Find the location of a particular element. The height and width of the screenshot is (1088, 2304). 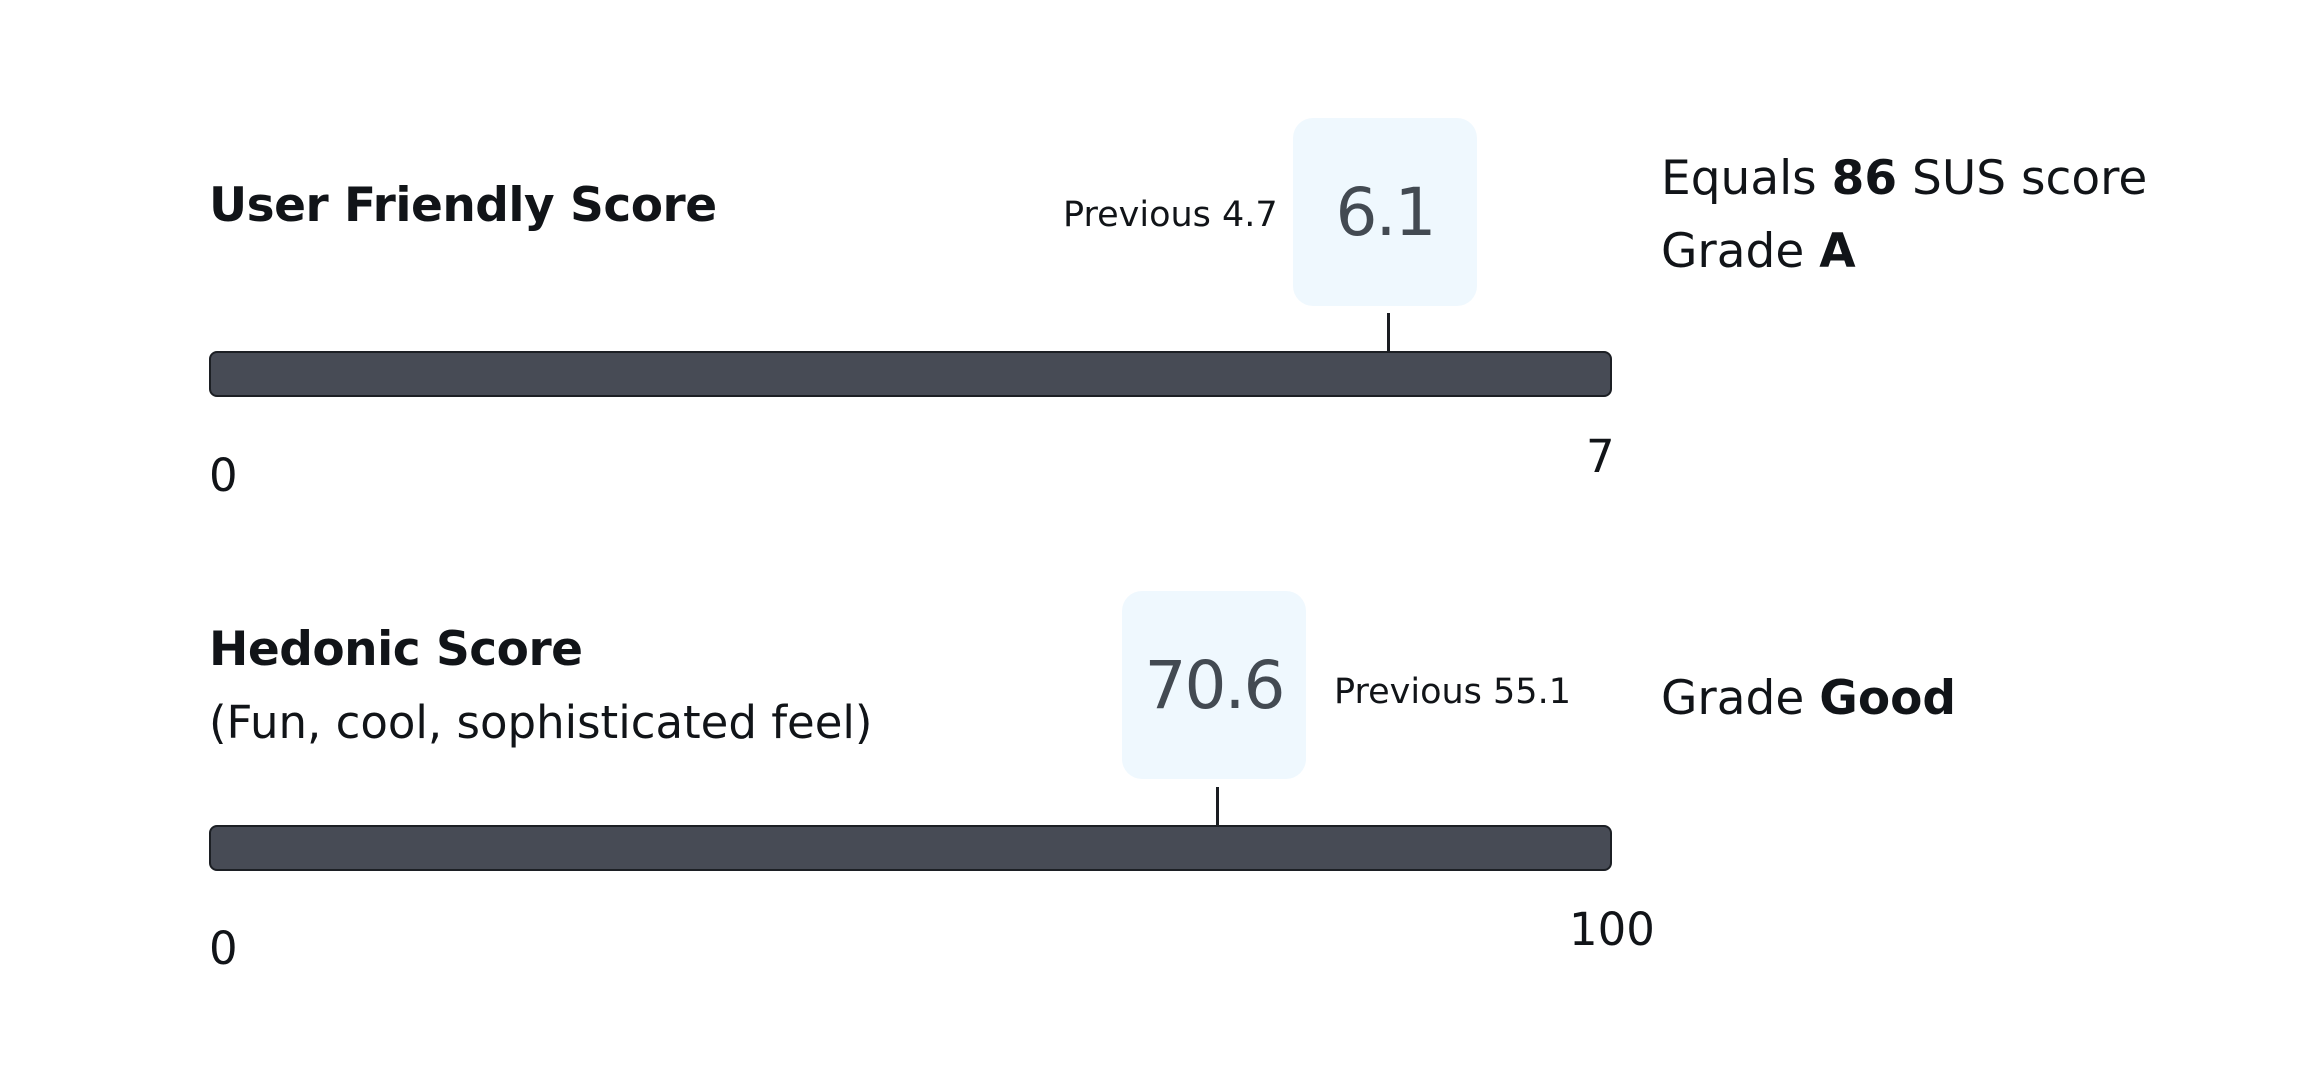

sus-value: 86 is located at coordinates (1864, 178).